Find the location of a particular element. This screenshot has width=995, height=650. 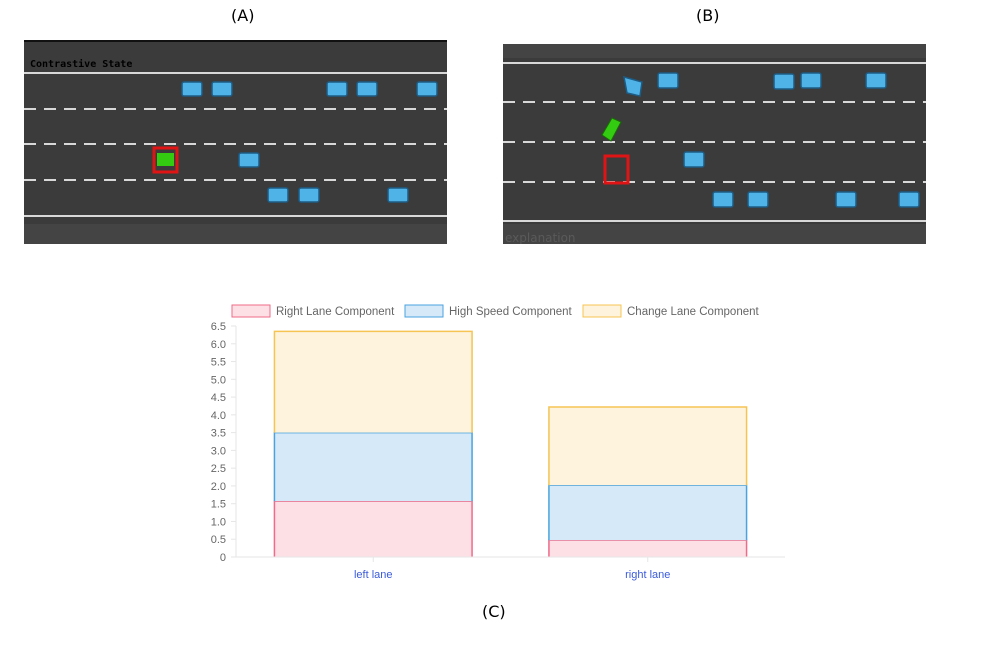

legend-label: Change Lane Component is located at coordinates (693, 312).